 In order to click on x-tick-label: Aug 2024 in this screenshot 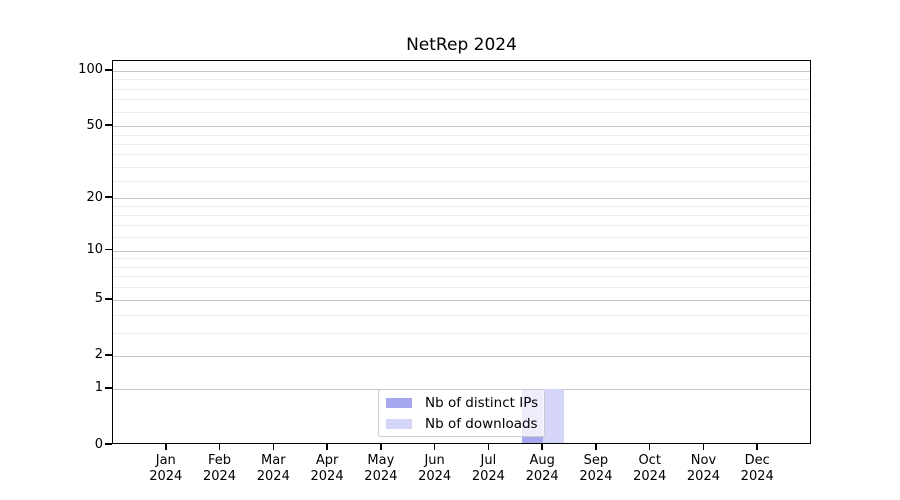, I will do `click(542, 468)`.